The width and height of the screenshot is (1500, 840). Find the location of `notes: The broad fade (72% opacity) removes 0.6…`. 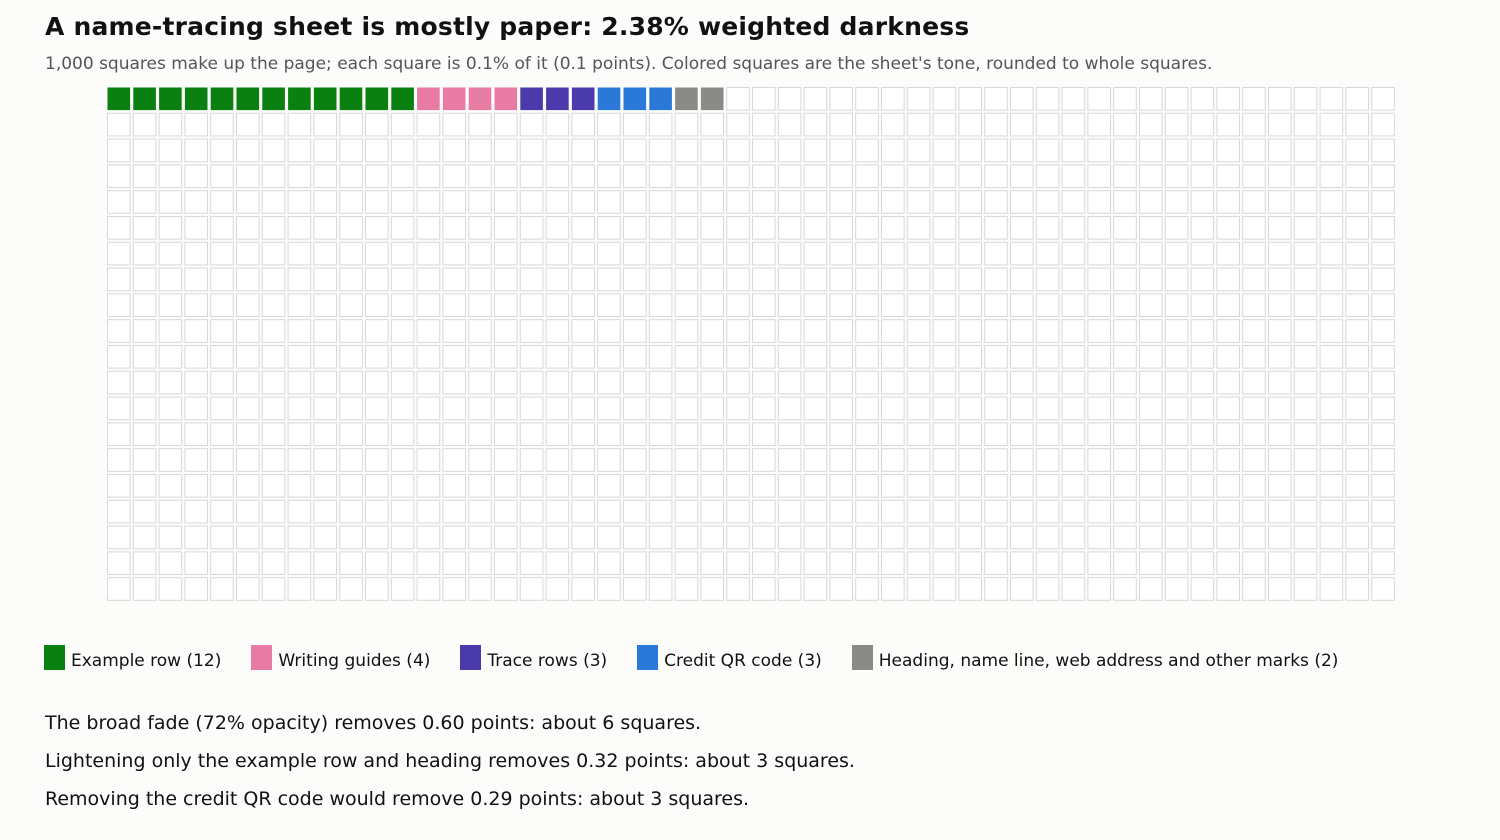

notes: The broad fade (72% opacity) removes 0.6… is located at coordinates (450, 769).